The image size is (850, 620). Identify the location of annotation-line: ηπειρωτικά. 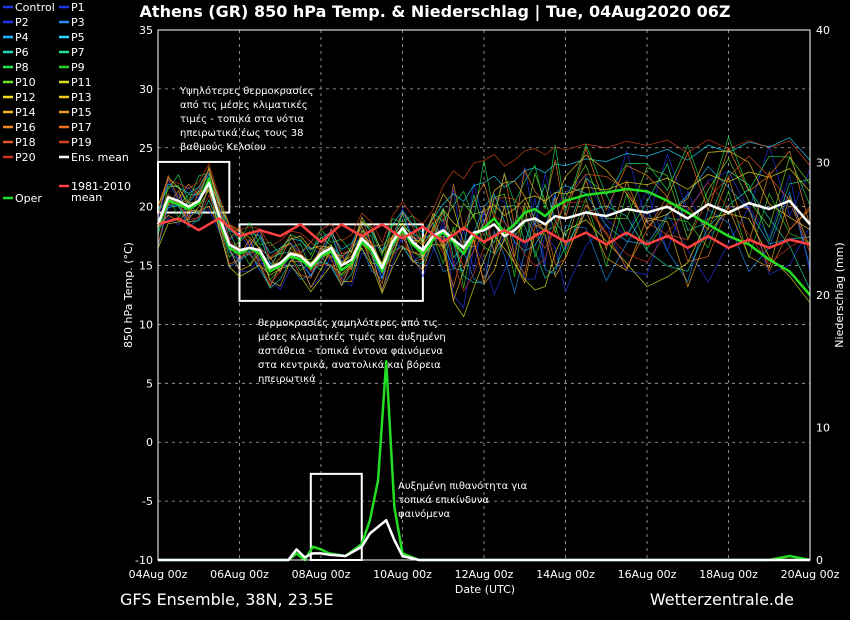
(287, 379).